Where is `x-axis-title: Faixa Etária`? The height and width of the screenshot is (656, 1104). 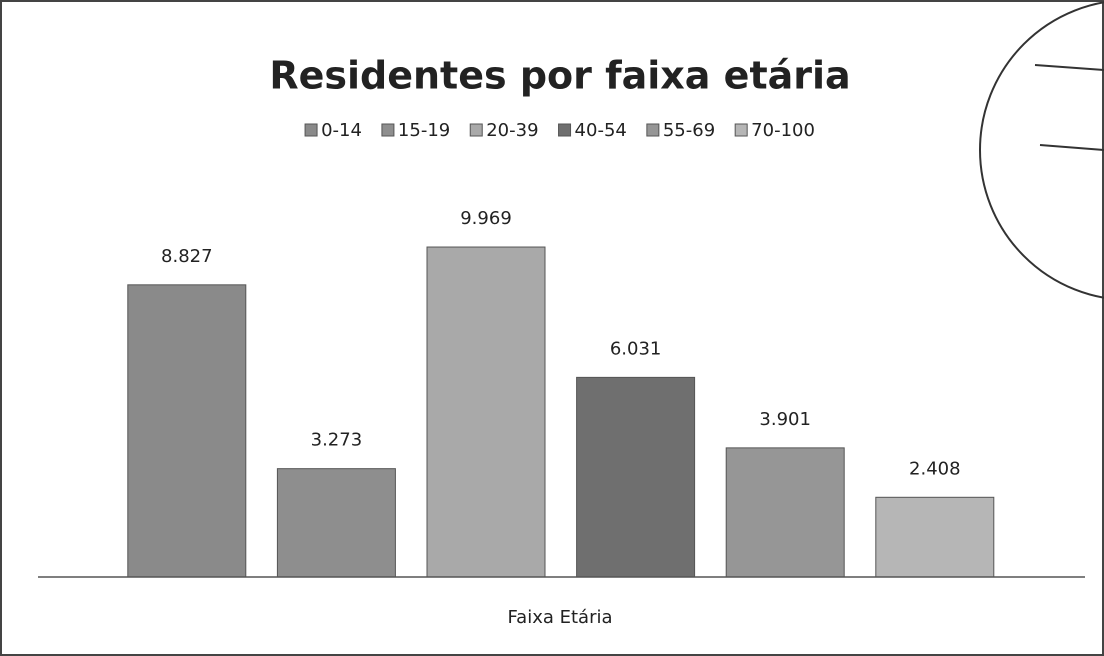 x-axis-title: Faixa Etária is located at coordinates (559, 617).